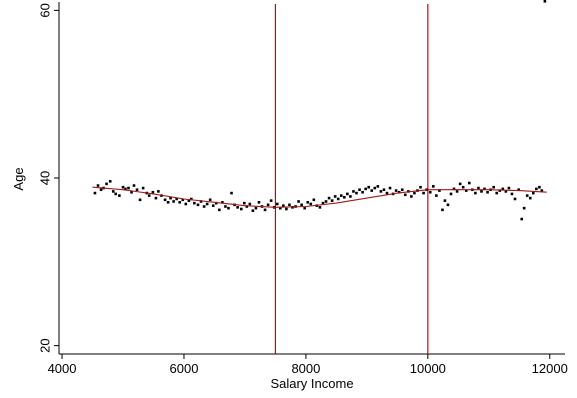 The height and width of the screenshot is (398, 577). Describe the element at coordinates (308, 365) in the screenshot. I see `x-axis-ticks: 4000 6000 8000 10000 12000` at that location.